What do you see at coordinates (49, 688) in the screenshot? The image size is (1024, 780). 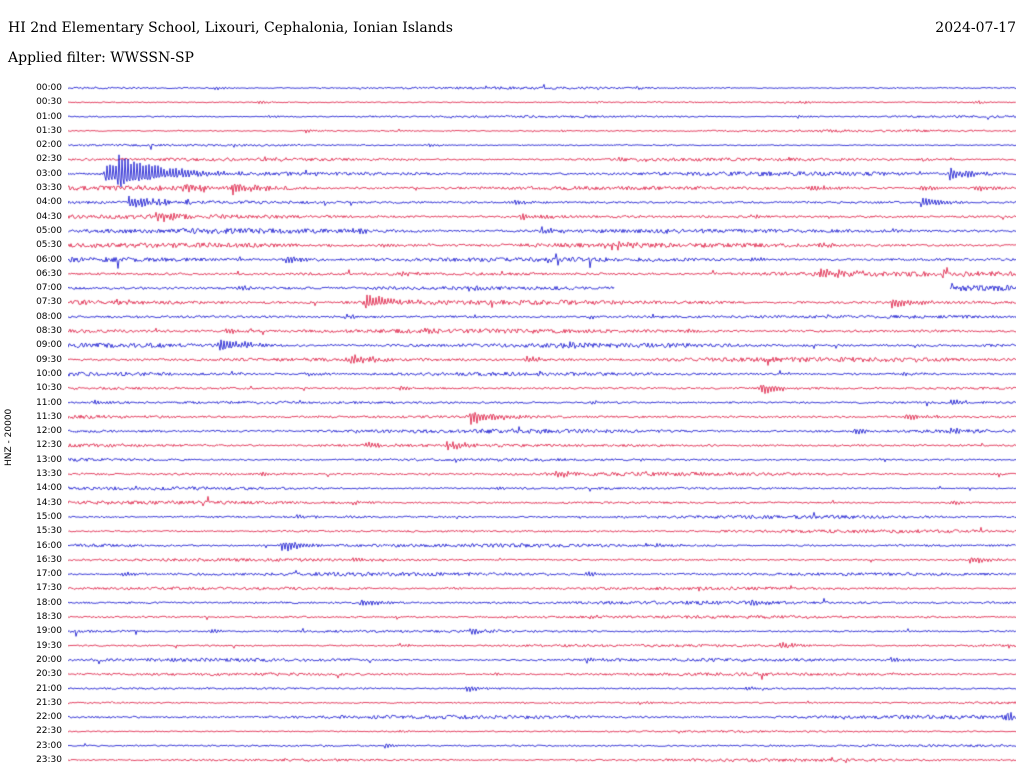 I see `time-label: 21:00` at bounding box center [49, 688].